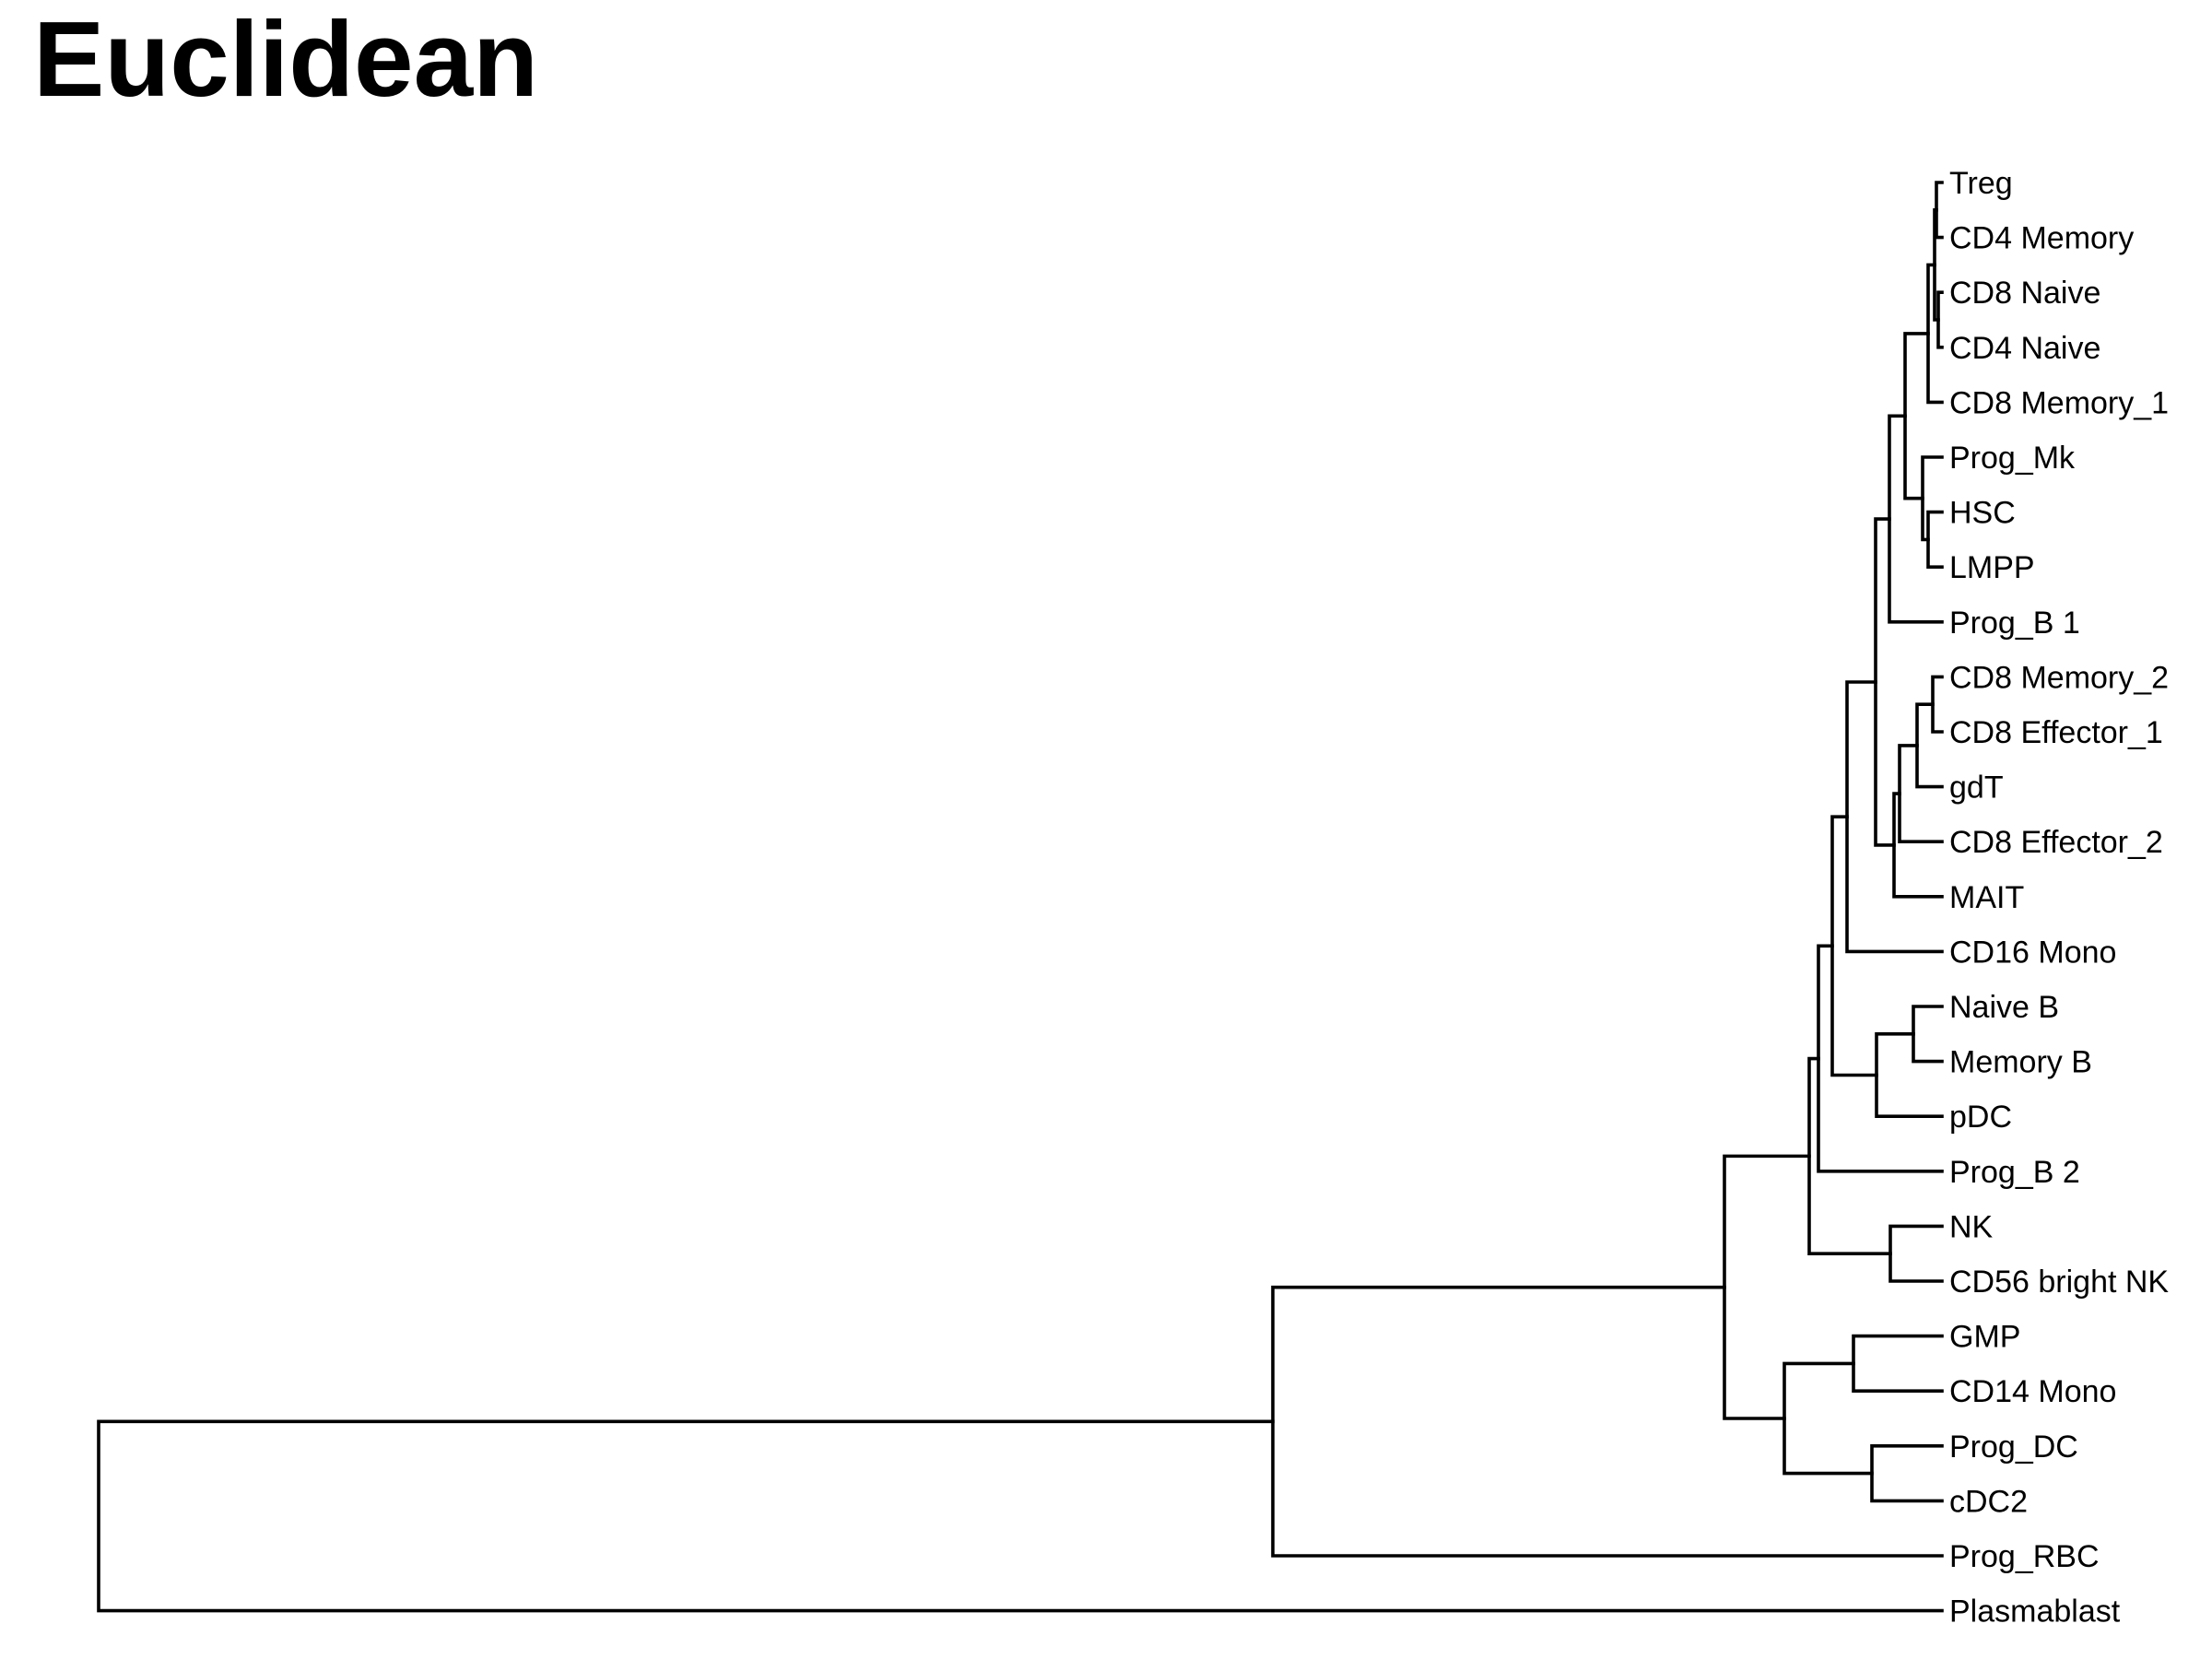 The image size is (2212, 1659). I want to click on leaf-label: cDC2, so click(1988, 1501).